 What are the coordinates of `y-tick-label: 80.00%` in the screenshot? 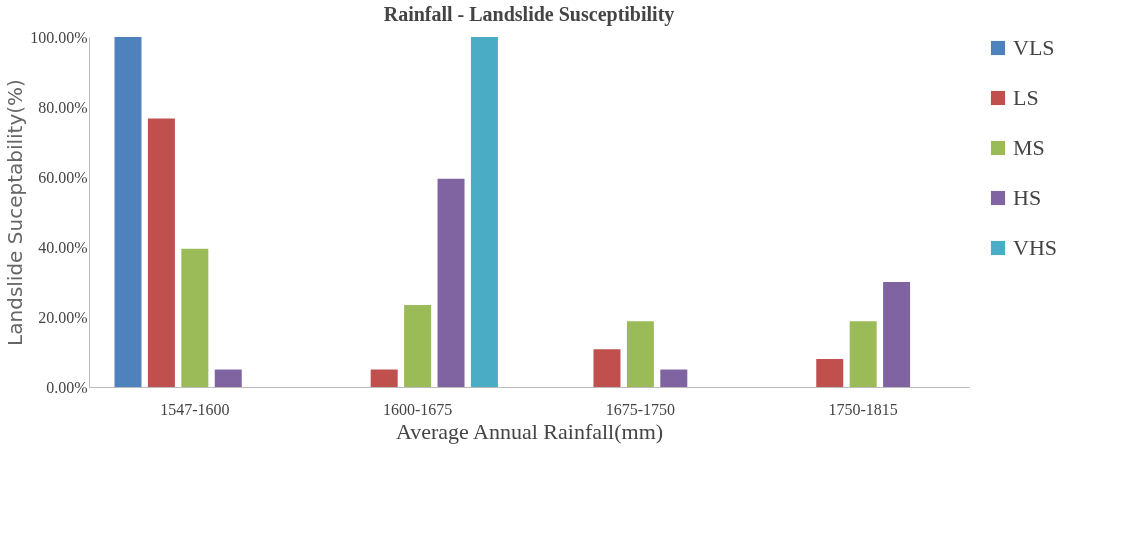 It's located at (63, 107).